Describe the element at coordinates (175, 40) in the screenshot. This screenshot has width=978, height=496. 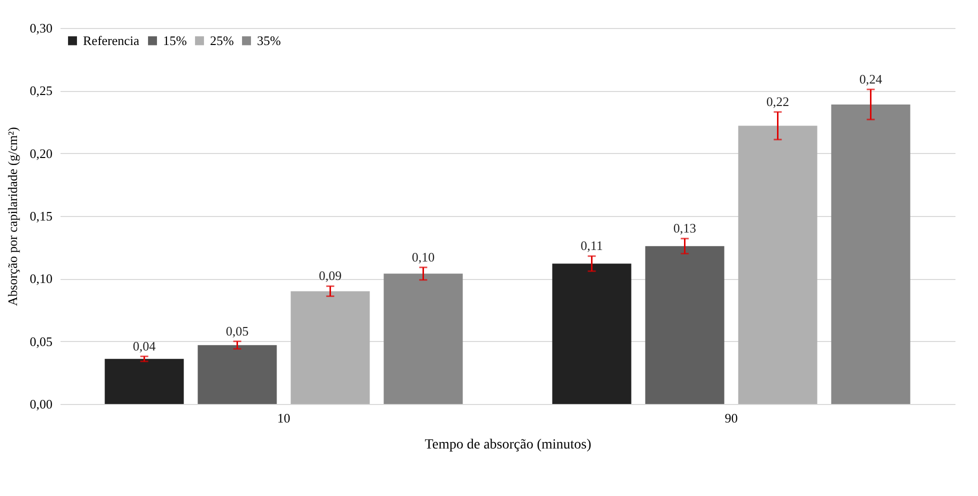
I see `legend-label: 15%` at that location.